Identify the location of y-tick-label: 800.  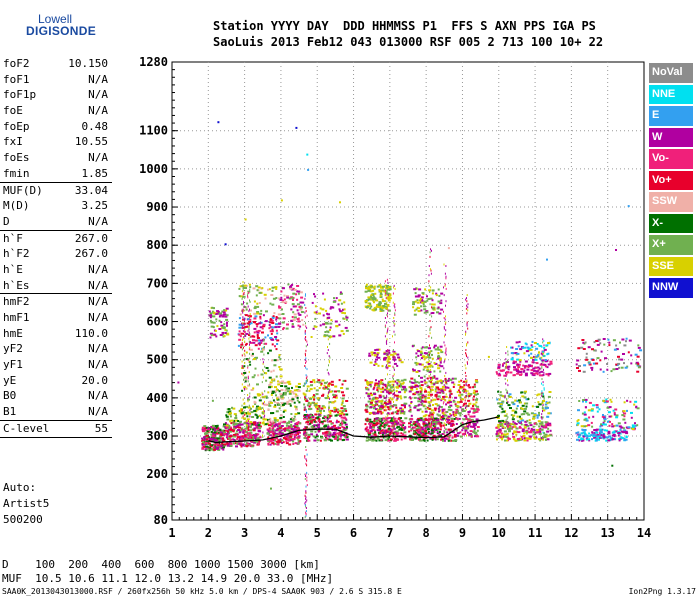
(157, 245).